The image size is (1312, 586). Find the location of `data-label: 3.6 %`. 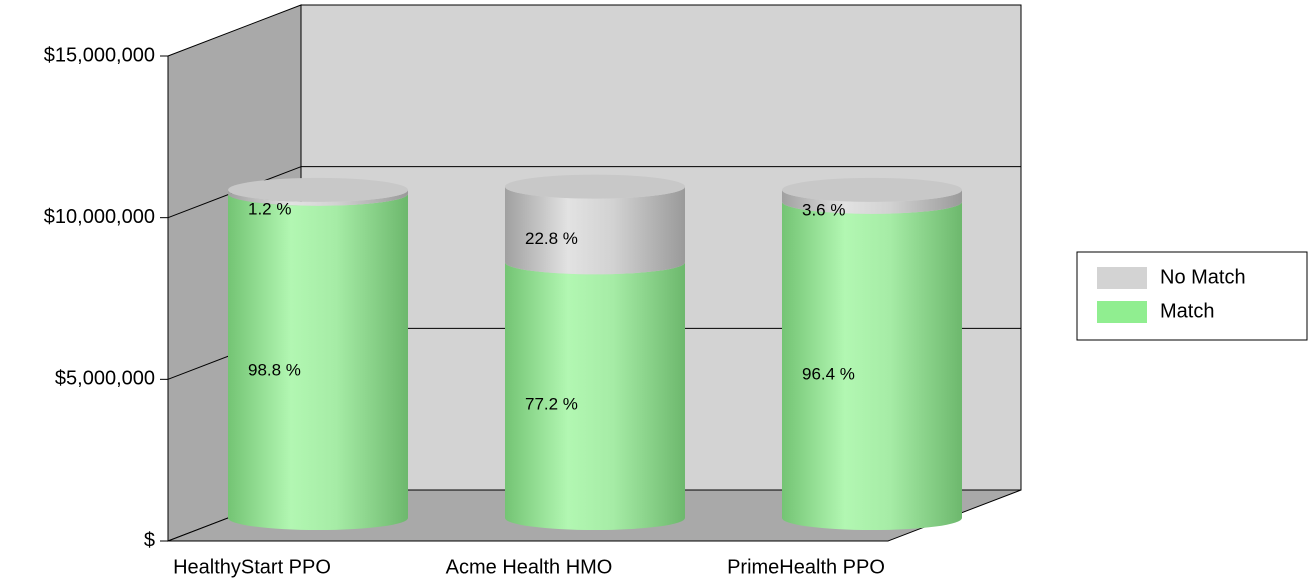

data-label: 3.6 % is located at coordinates (823, 209).